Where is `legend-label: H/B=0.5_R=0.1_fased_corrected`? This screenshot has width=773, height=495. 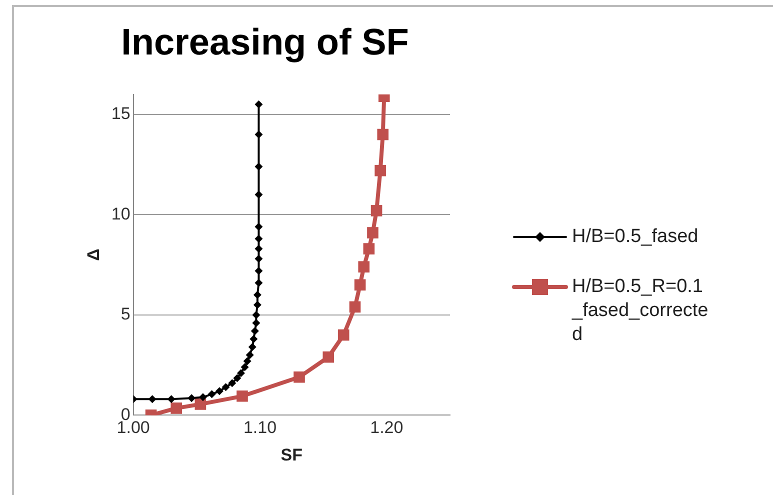
legend-label: H/B=0.5_R=0.1_fased_corrected is located at coordinates (641, 311).